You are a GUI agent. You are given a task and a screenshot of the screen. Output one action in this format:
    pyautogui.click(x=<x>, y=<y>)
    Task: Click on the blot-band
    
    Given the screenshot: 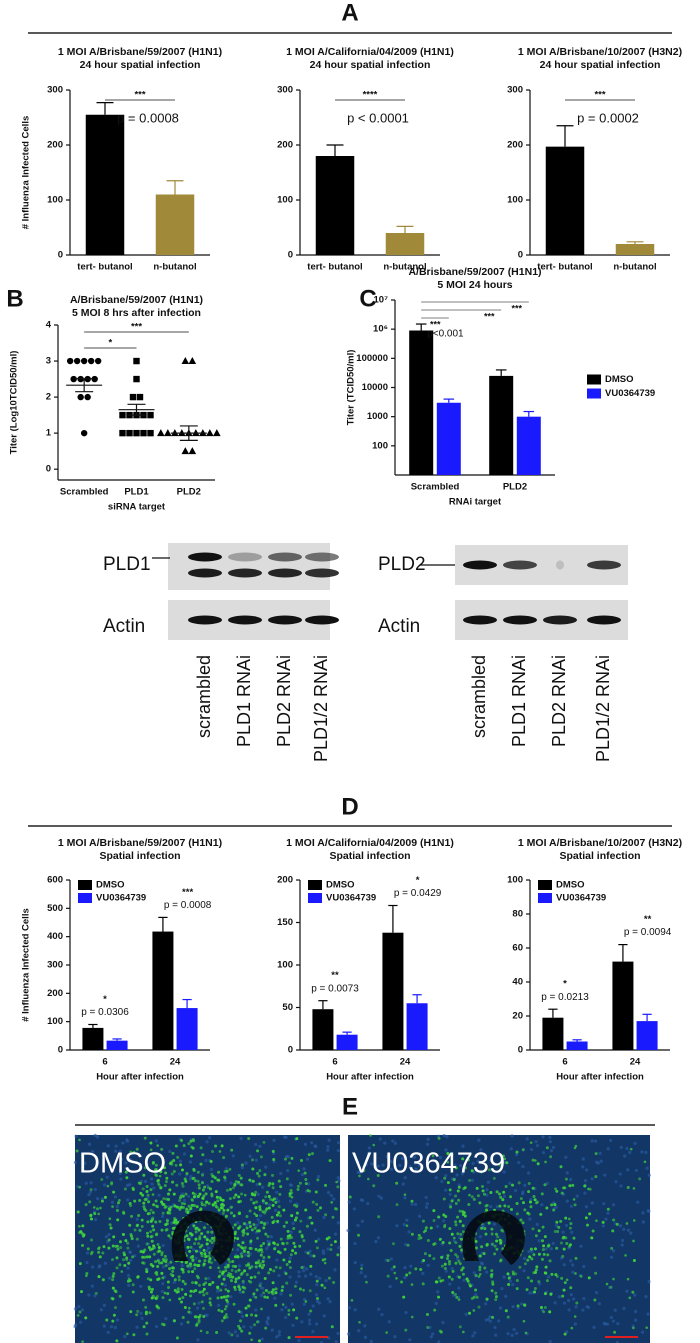 What is the action you would take?
    pyautogui.click(x=560, y=565)
    